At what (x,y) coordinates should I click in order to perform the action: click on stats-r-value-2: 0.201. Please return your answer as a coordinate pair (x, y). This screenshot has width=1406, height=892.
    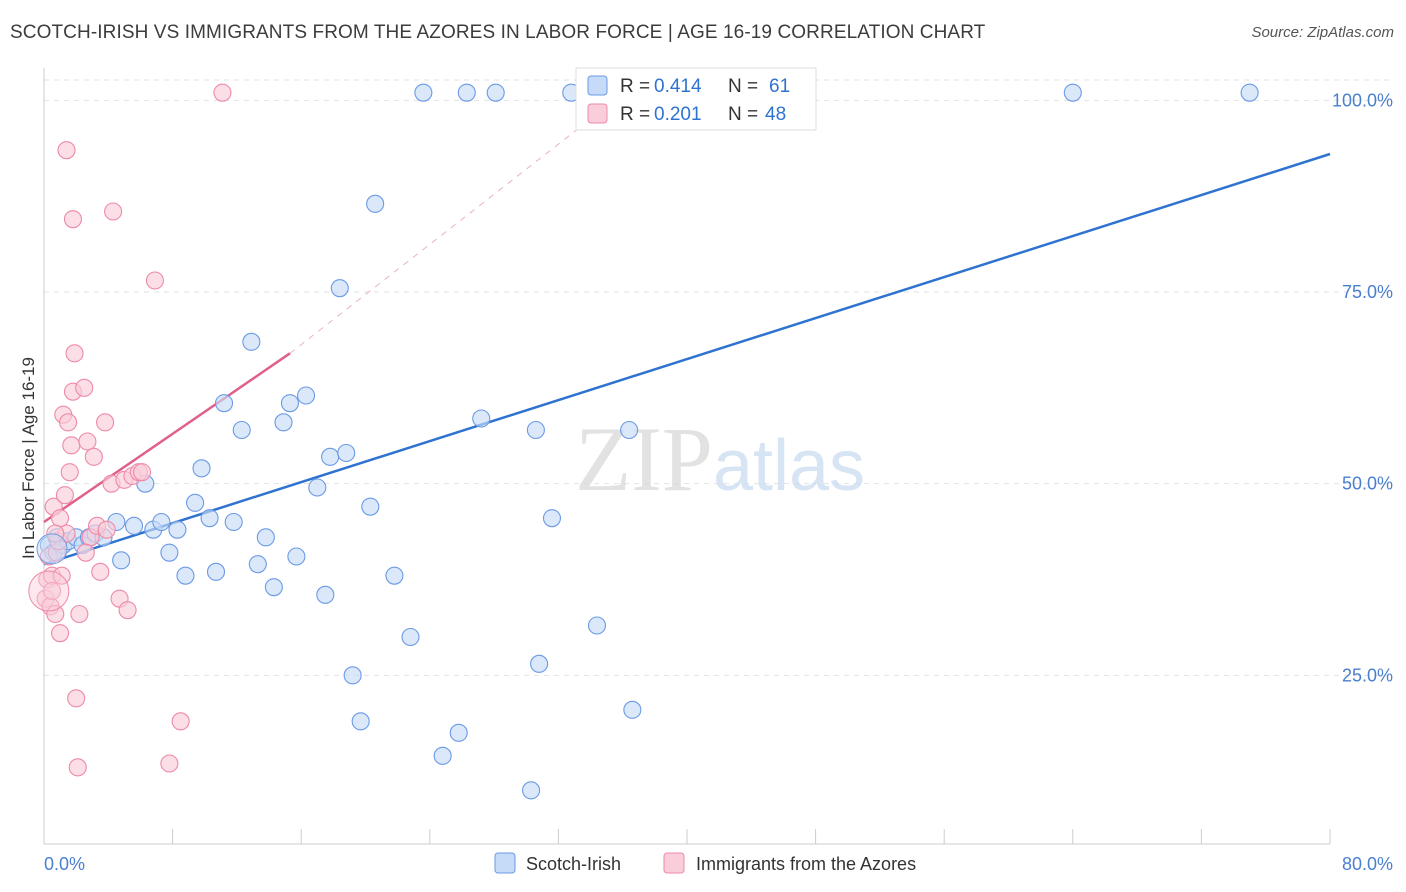
    Looking at the image, I should click on (678, 114).